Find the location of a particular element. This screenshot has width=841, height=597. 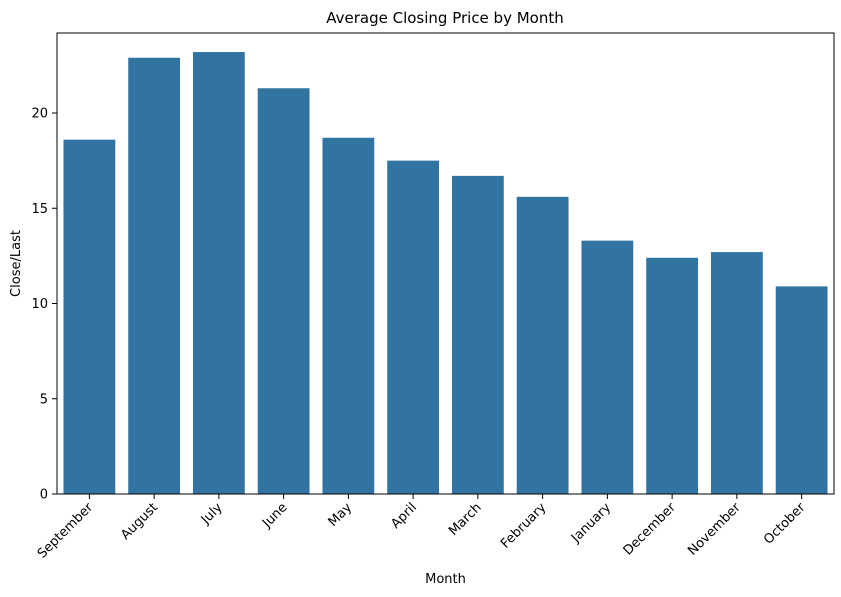

bar-december is located at coordinates (672, 375).